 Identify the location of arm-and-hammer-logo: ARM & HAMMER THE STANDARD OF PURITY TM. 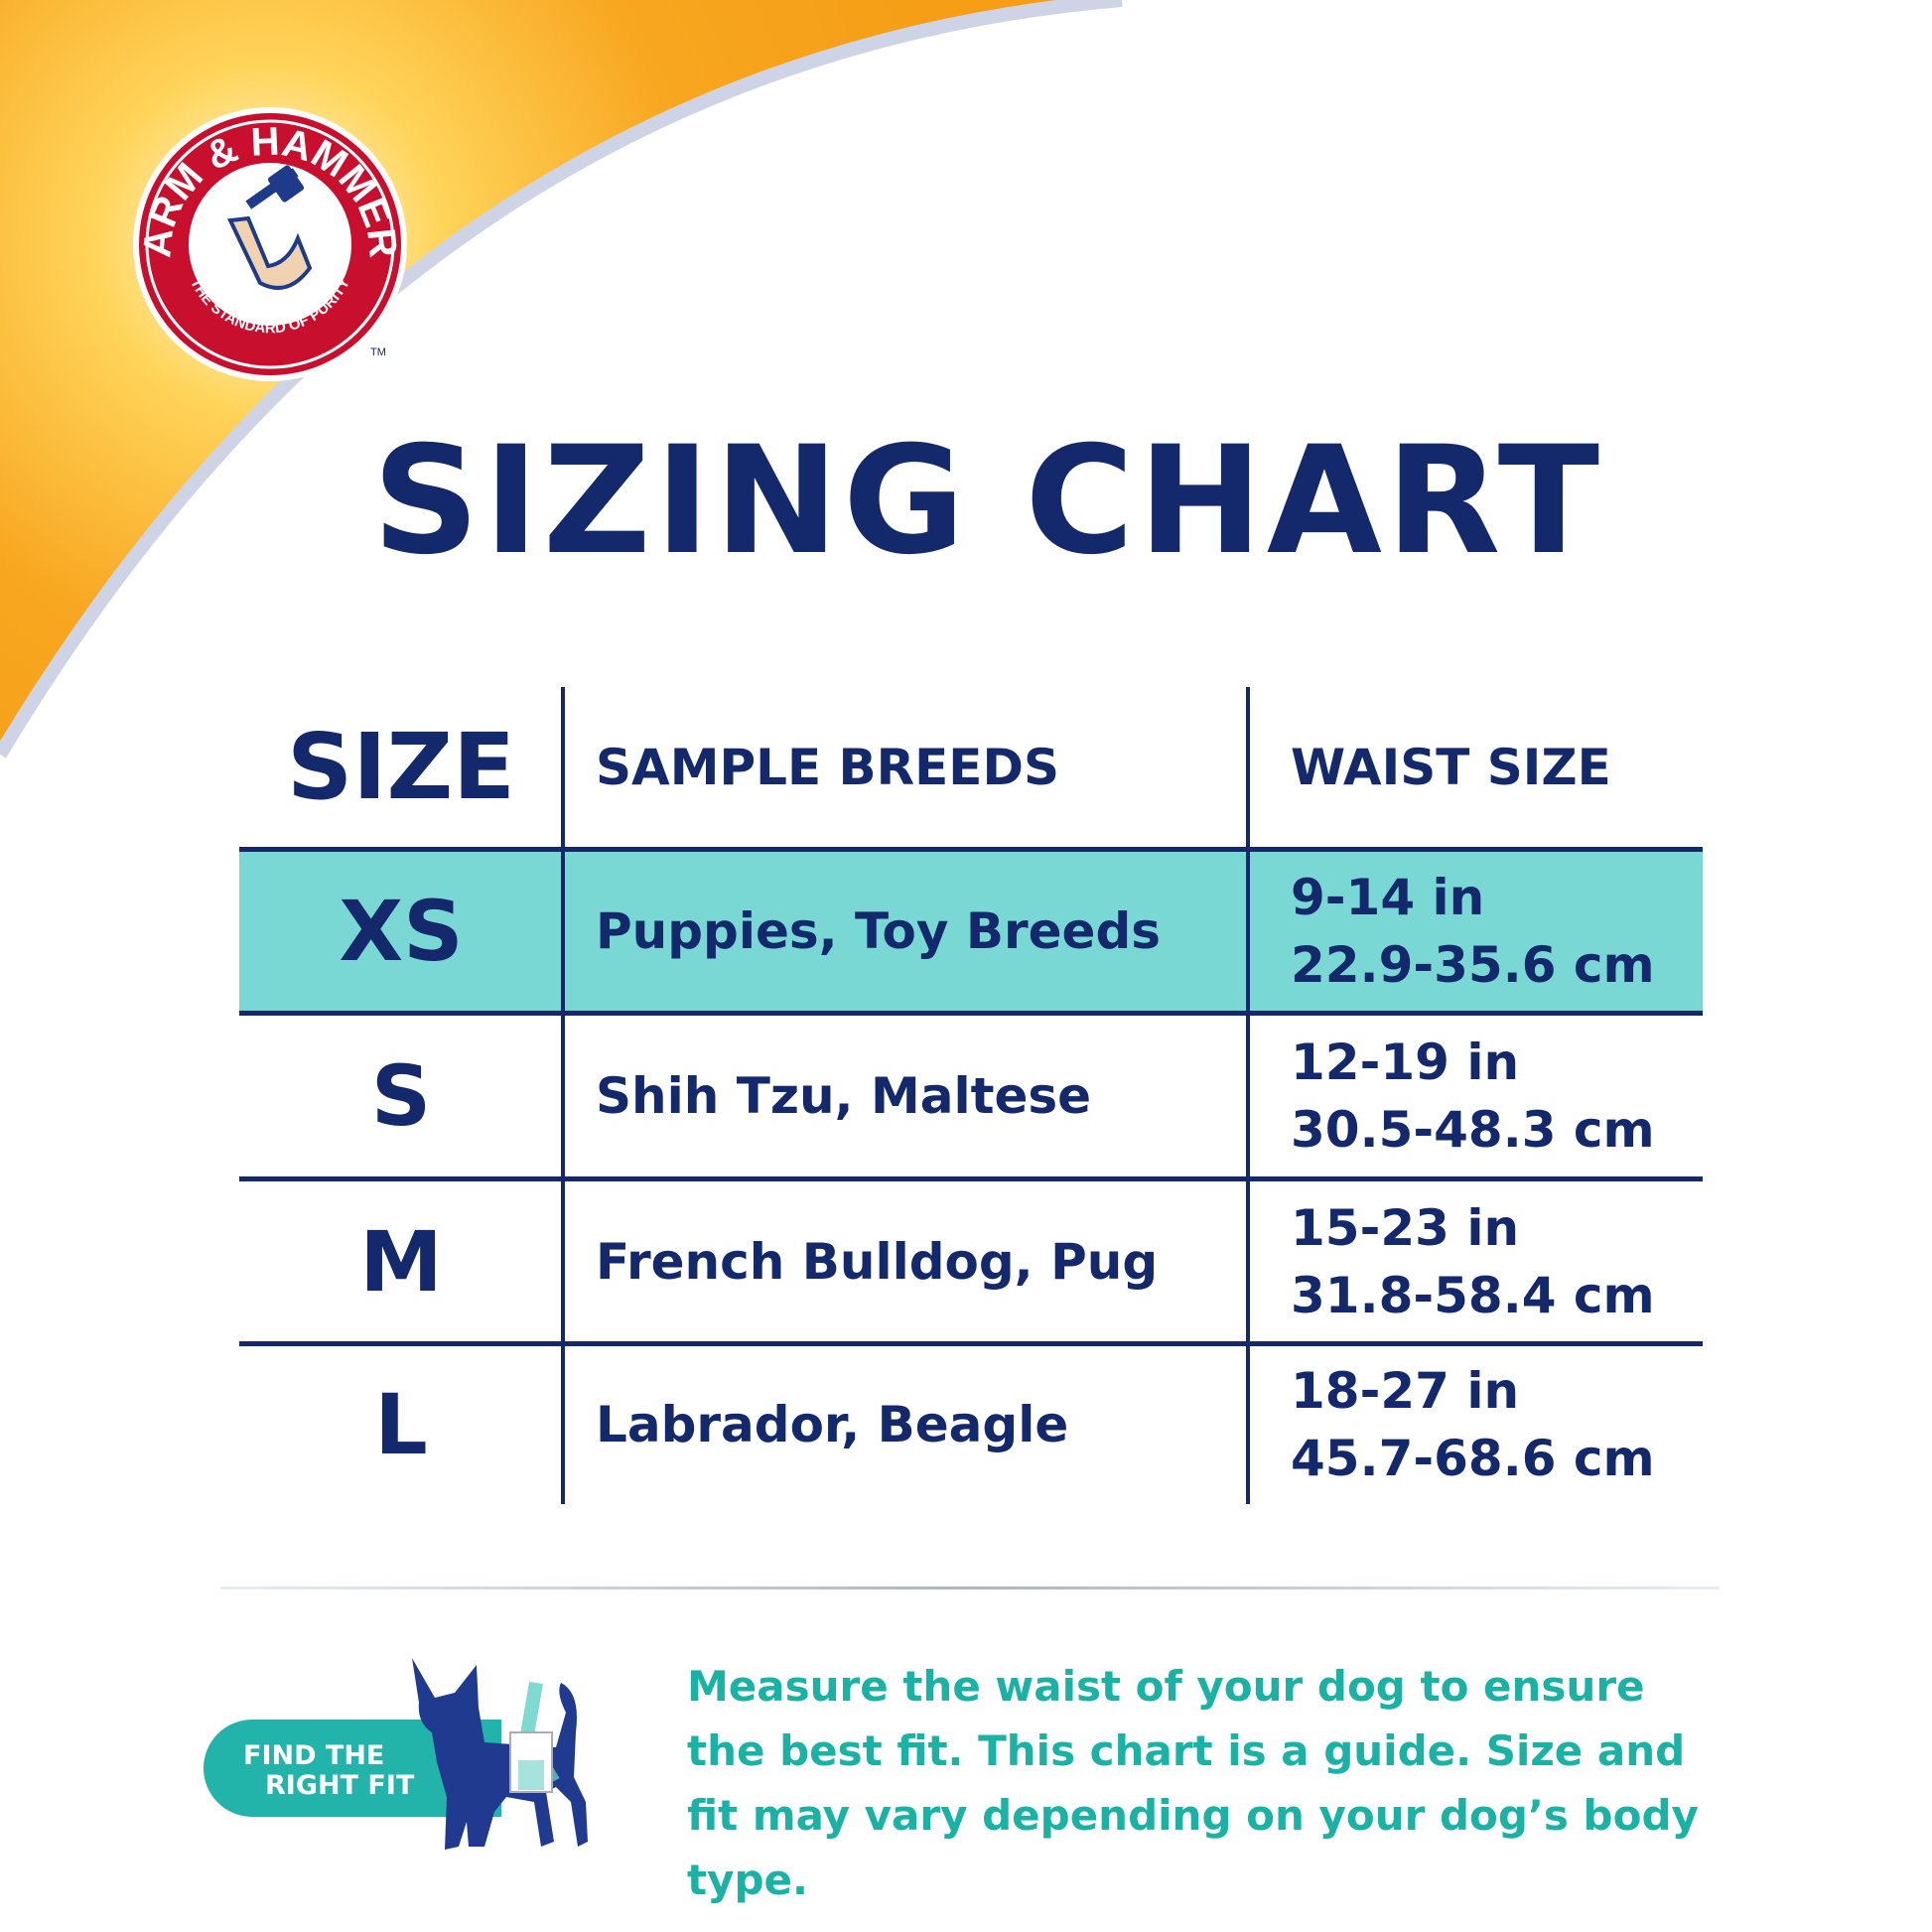
(270, 244).